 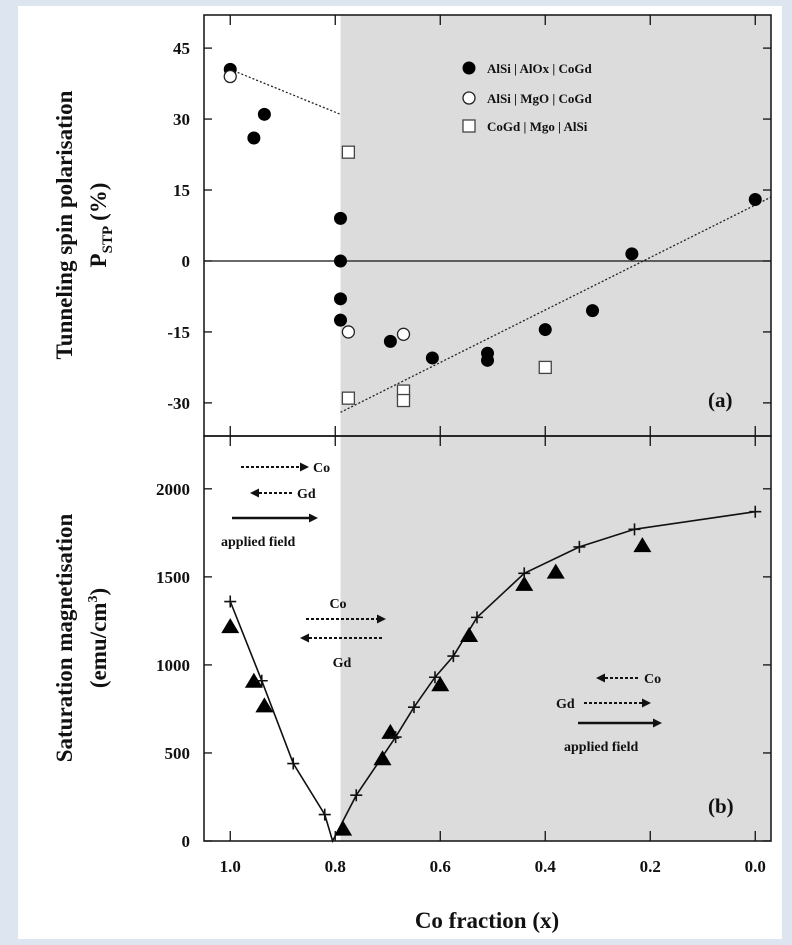 I want to click on anno-mid-gd: Gd, so click(x=342, y=663).